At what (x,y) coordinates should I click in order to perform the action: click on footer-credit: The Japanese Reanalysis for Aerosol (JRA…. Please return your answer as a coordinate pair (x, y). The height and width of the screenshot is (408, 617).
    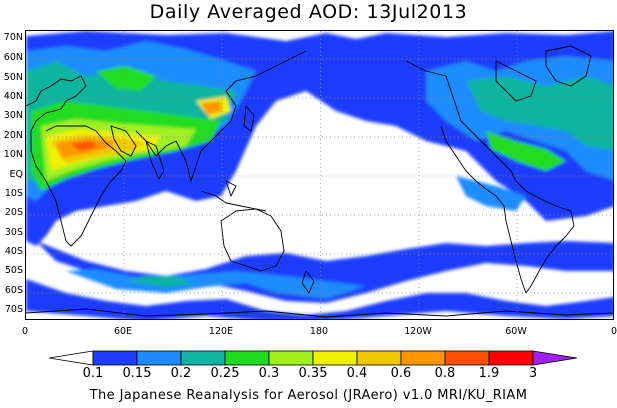
    Looking at the image, I should click on (308, 395).